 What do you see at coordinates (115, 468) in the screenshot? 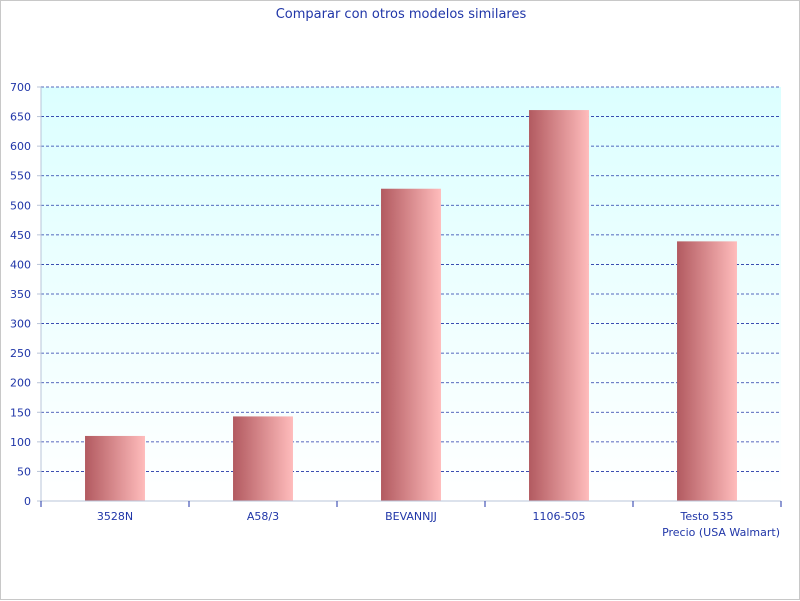
I see `bar-3528n` at bounding box center [115, 468].